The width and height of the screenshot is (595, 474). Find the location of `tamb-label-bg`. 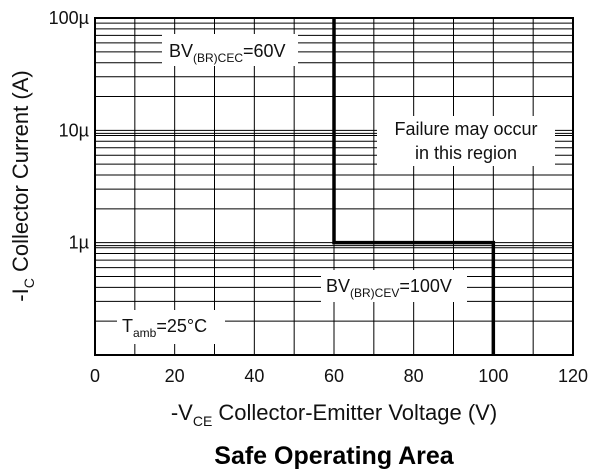

tamb-label-bg is located at coordinates (171, 327).